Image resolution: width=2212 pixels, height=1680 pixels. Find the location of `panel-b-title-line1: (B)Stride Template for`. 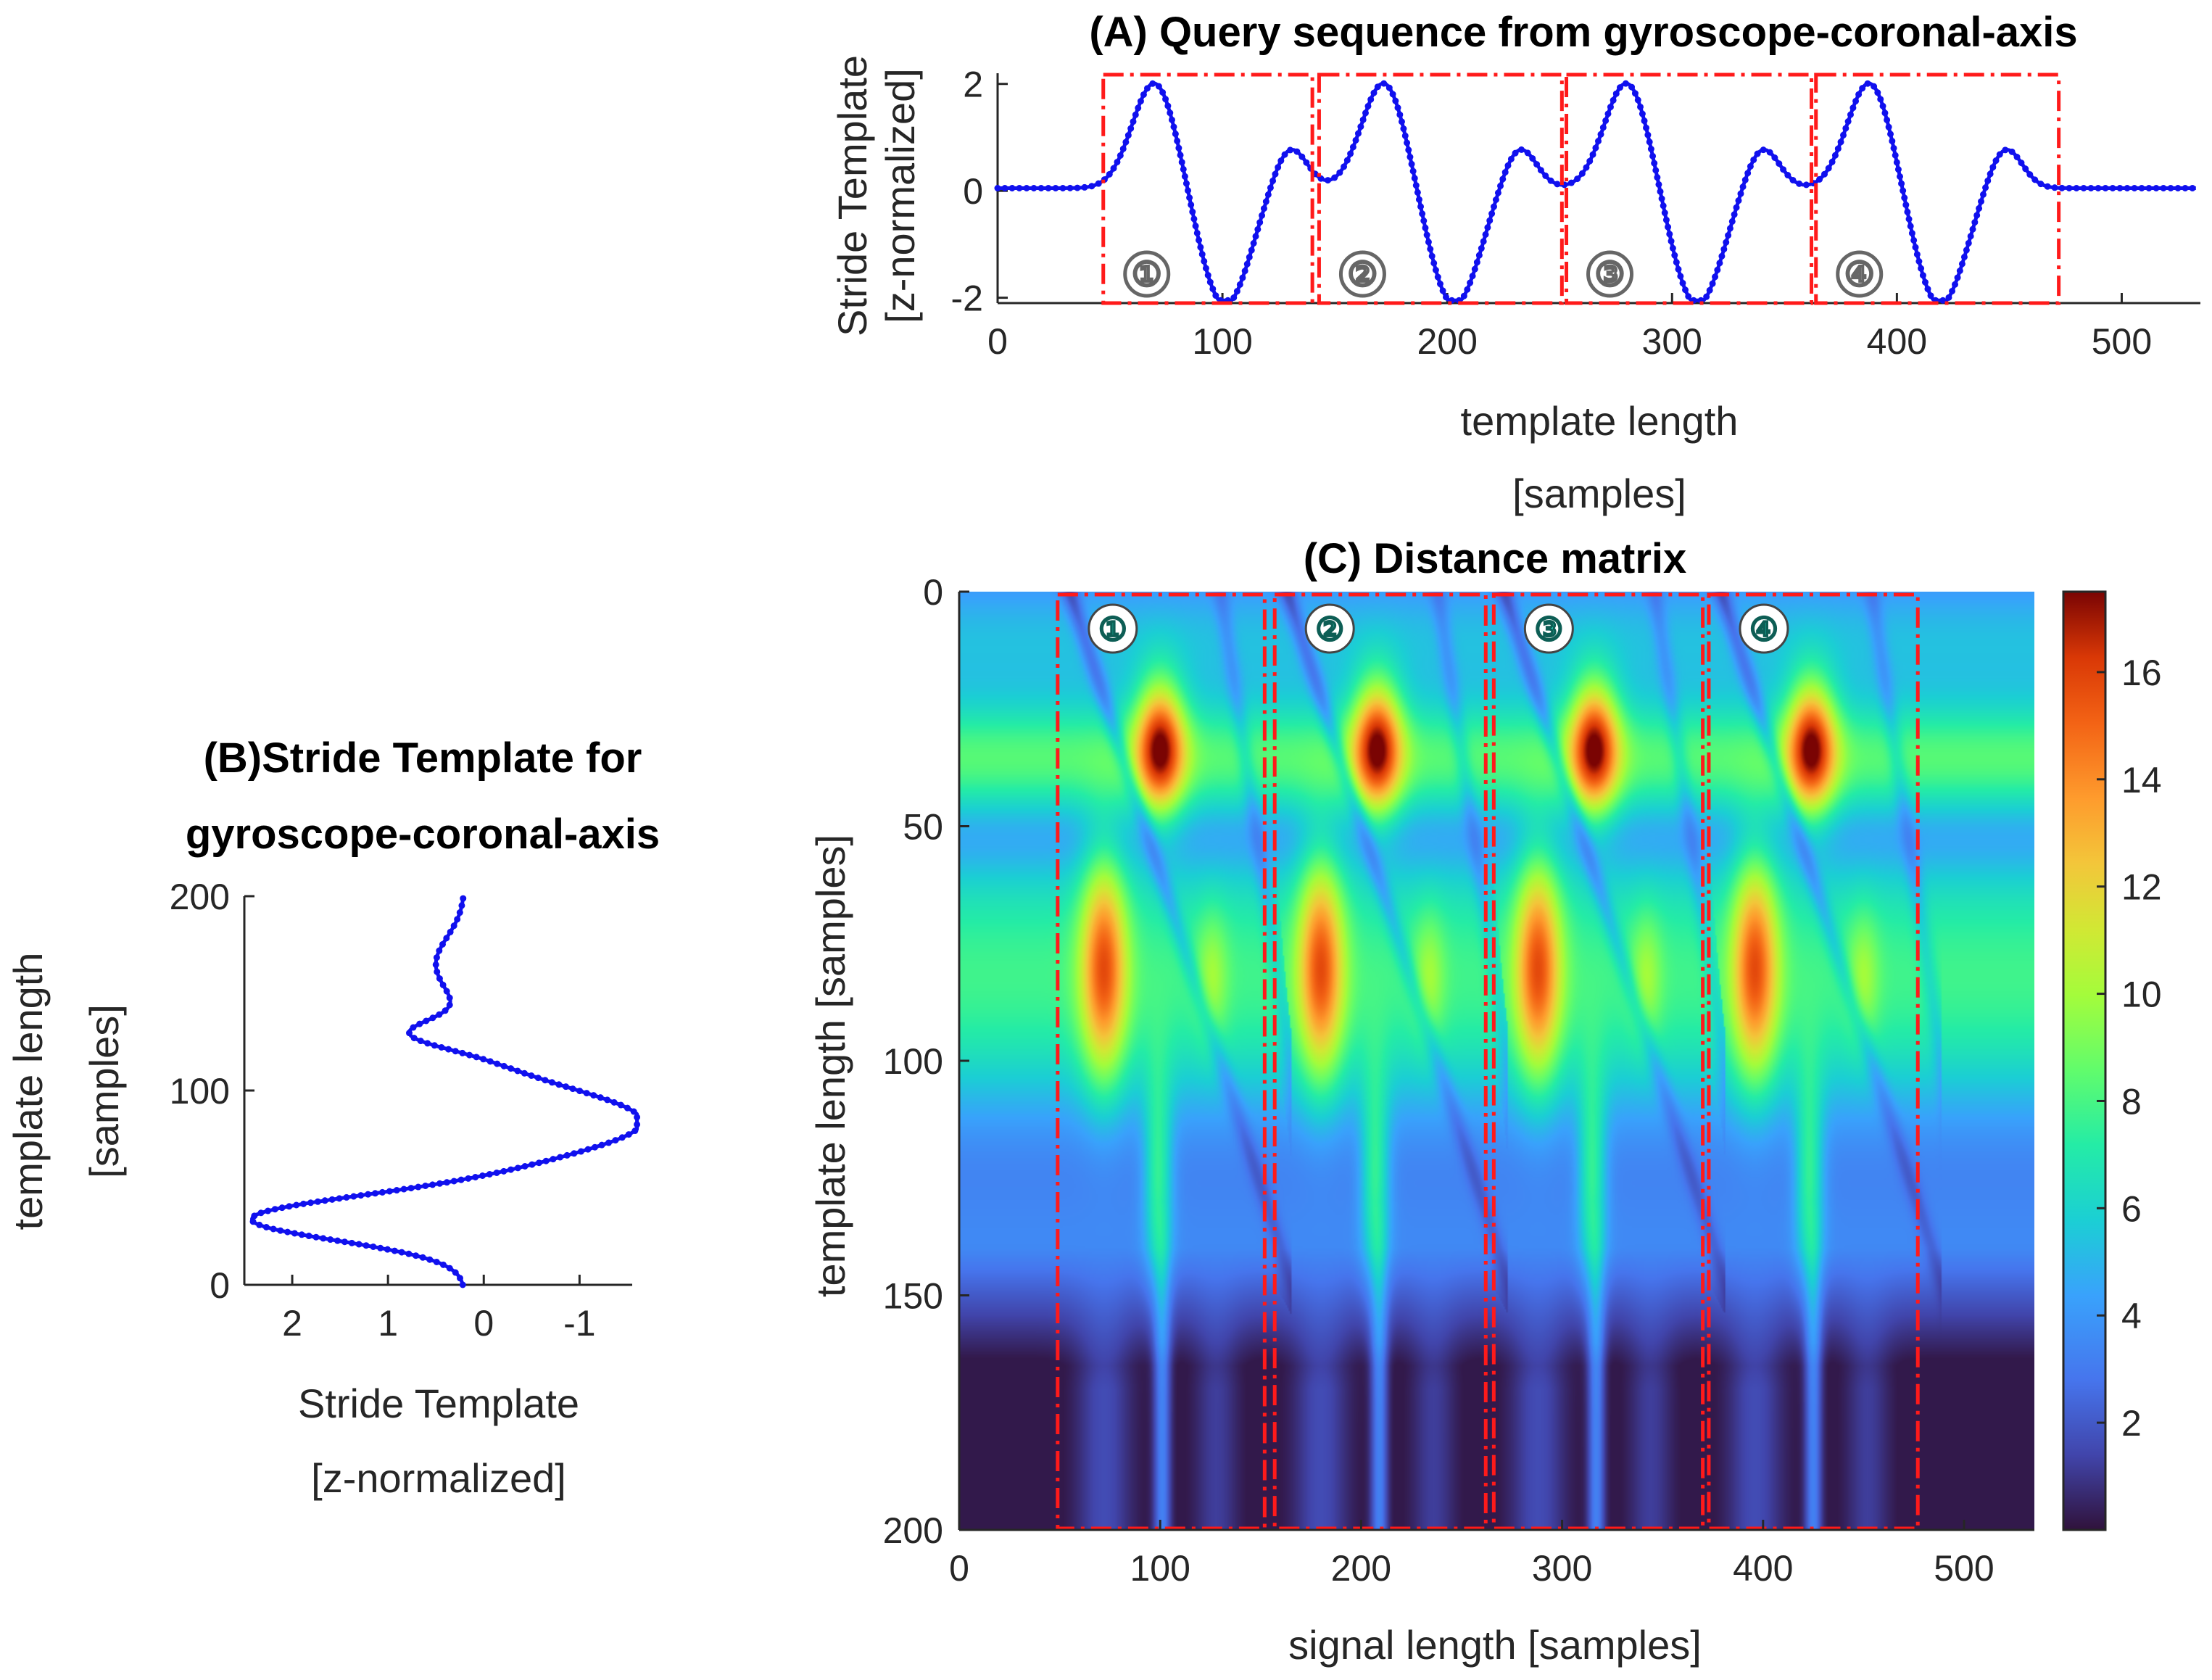

panel-b-title-line1: (B)Stride Template for is located at coordinates (423, 758).